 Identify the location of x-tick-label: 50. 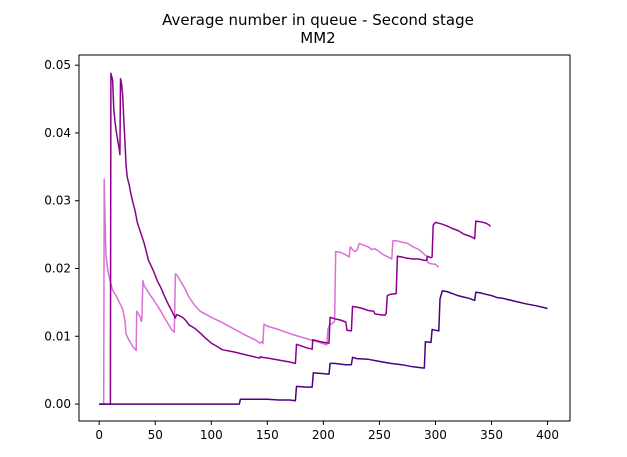
(155, 435).